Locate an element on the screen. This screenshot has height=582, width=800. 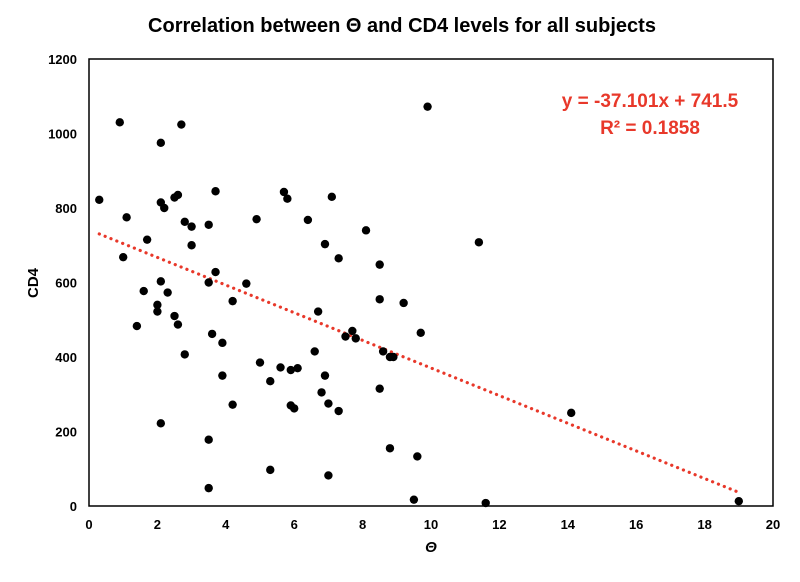
x-tick-label: 10 is located at coordinates (431, 524).